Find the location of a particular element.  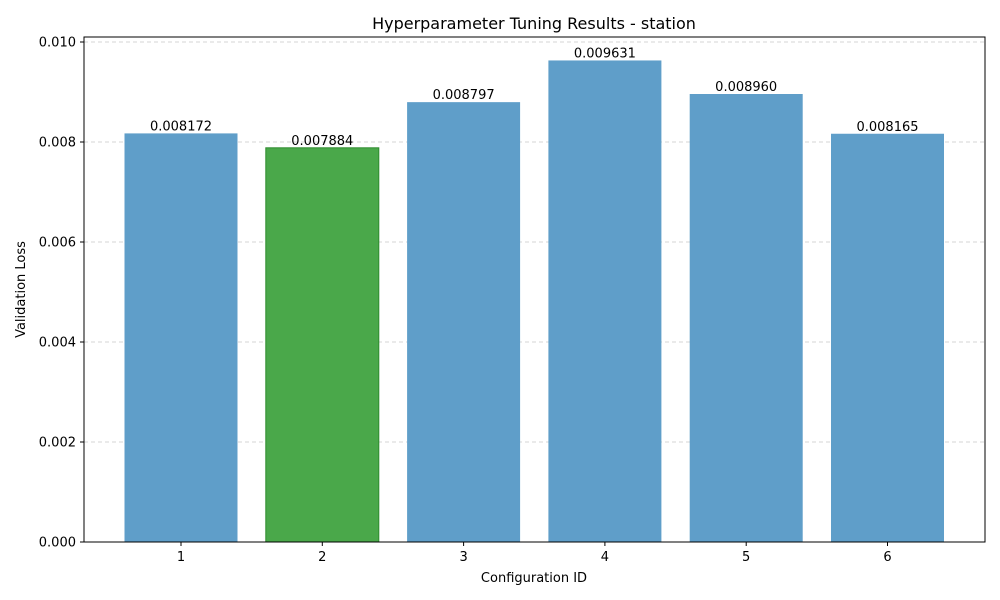

data-label: 0.007884 is located at coordinates (322, 141).